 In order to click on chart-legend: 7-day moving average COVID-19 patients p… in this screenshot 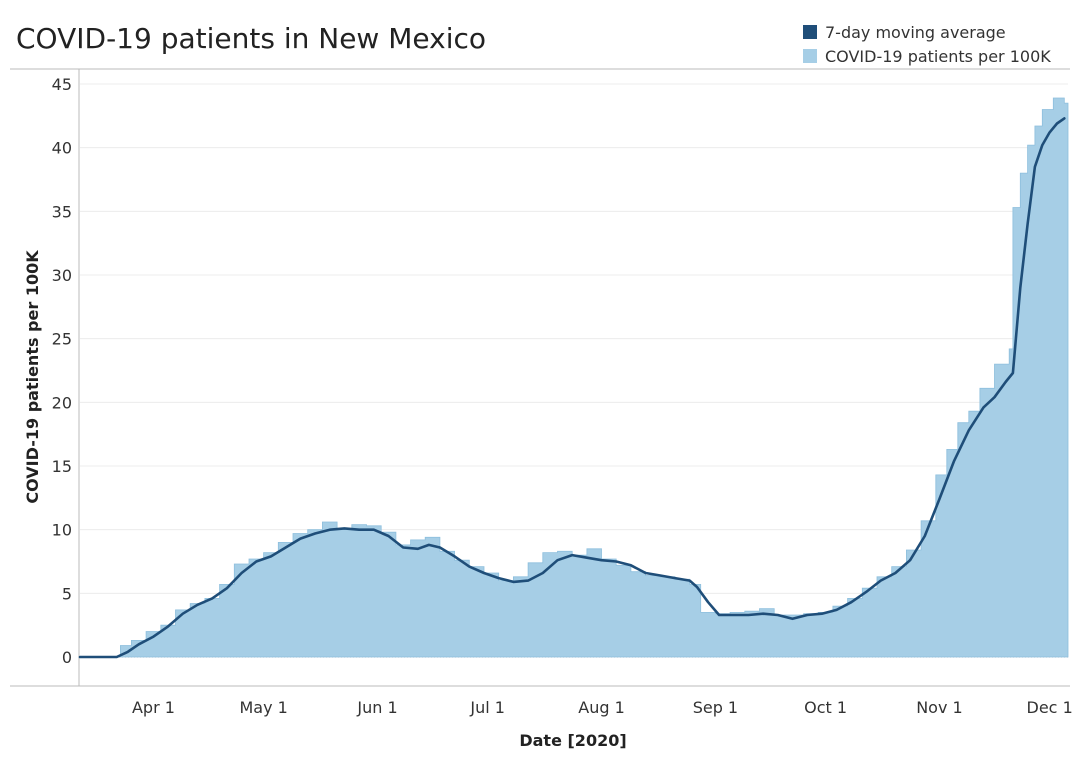, I will do `click(927, 44)`.